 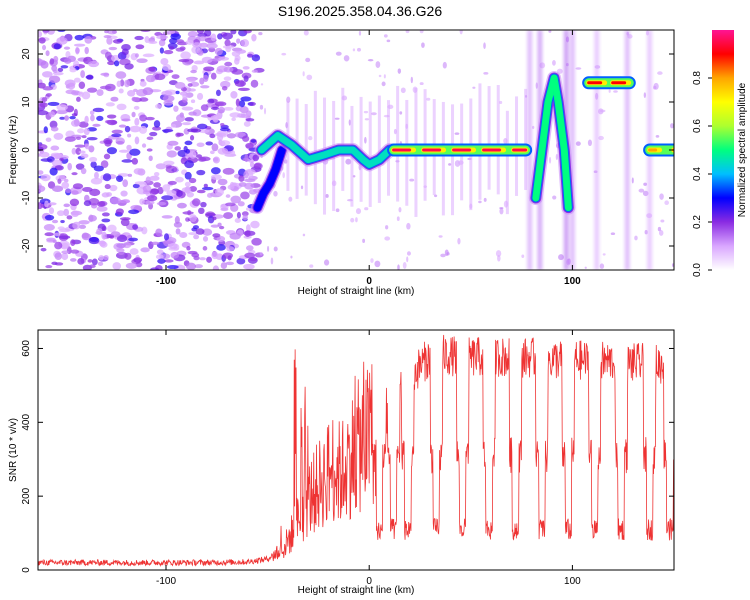 I want to click on y-tick-label: -10, so click(x=26, y=197).